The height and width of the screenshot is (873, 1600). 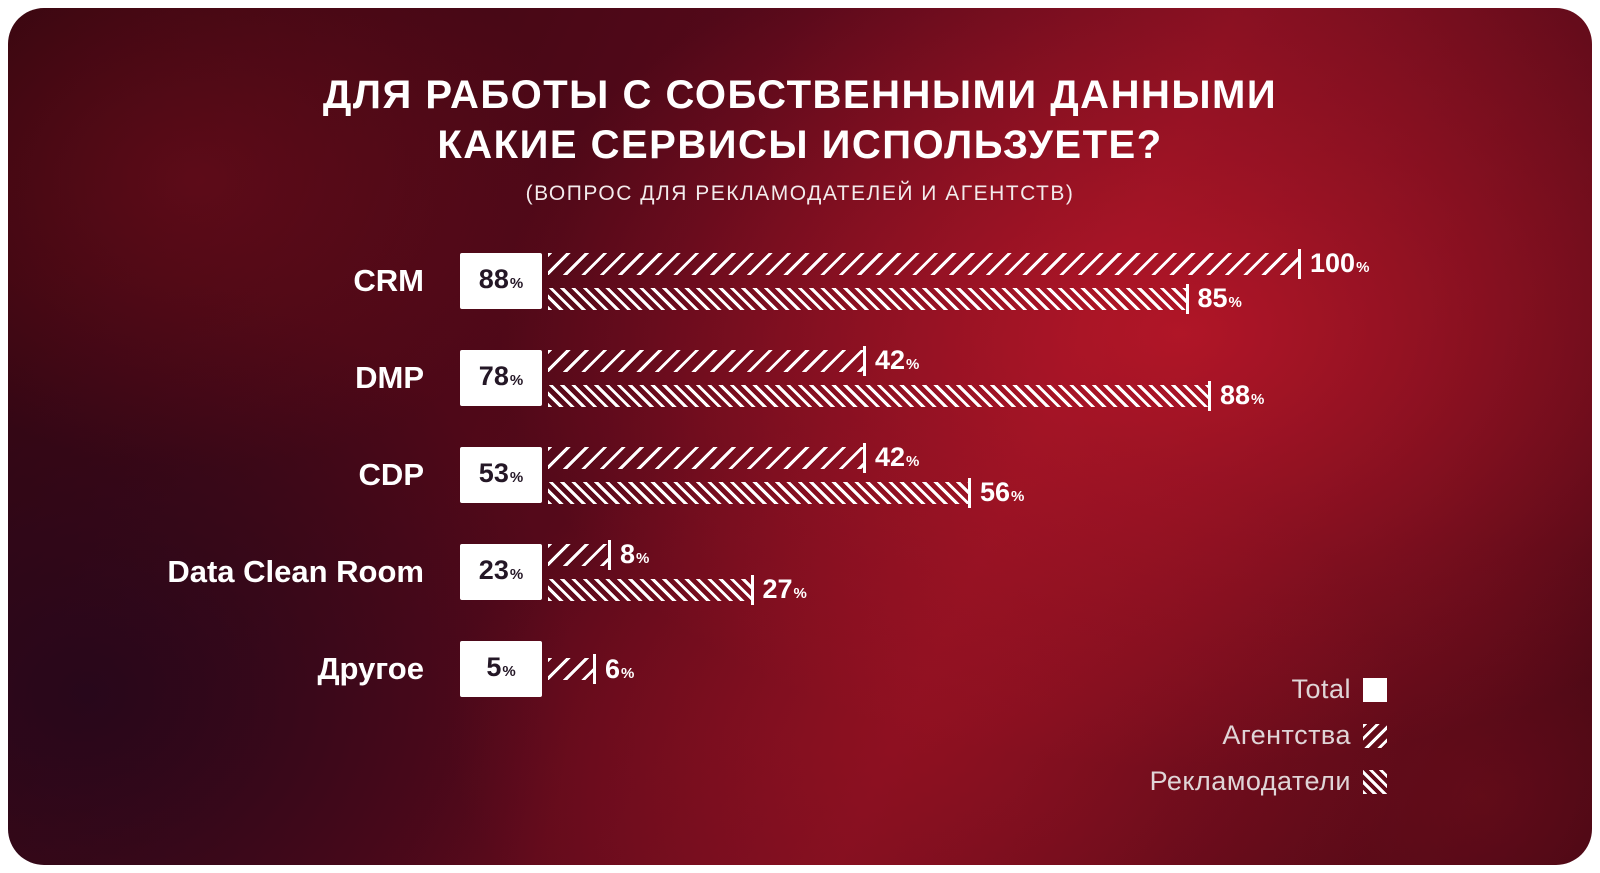 I want to click on bar-line-advertisers: 27%, so click(x=677, y=589).